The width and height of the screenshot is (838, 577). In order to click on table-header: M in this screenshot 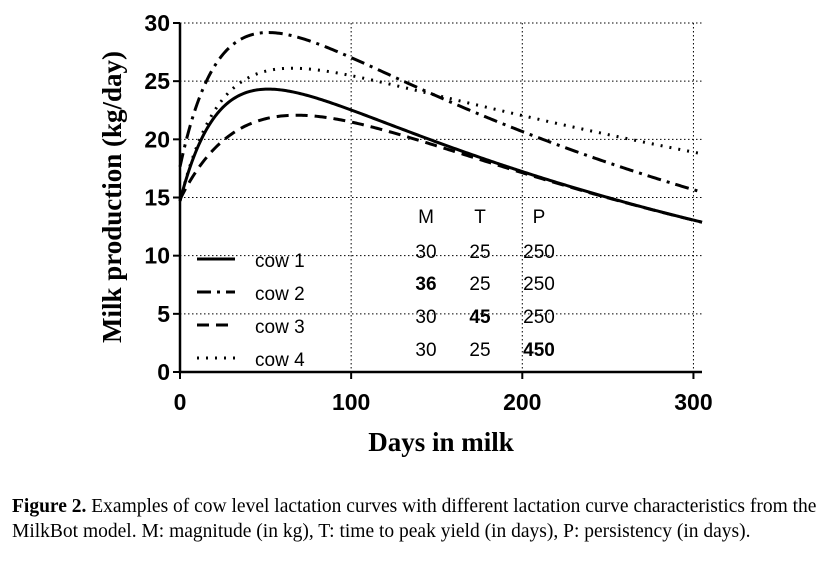, I will do `click(426, 217)`.